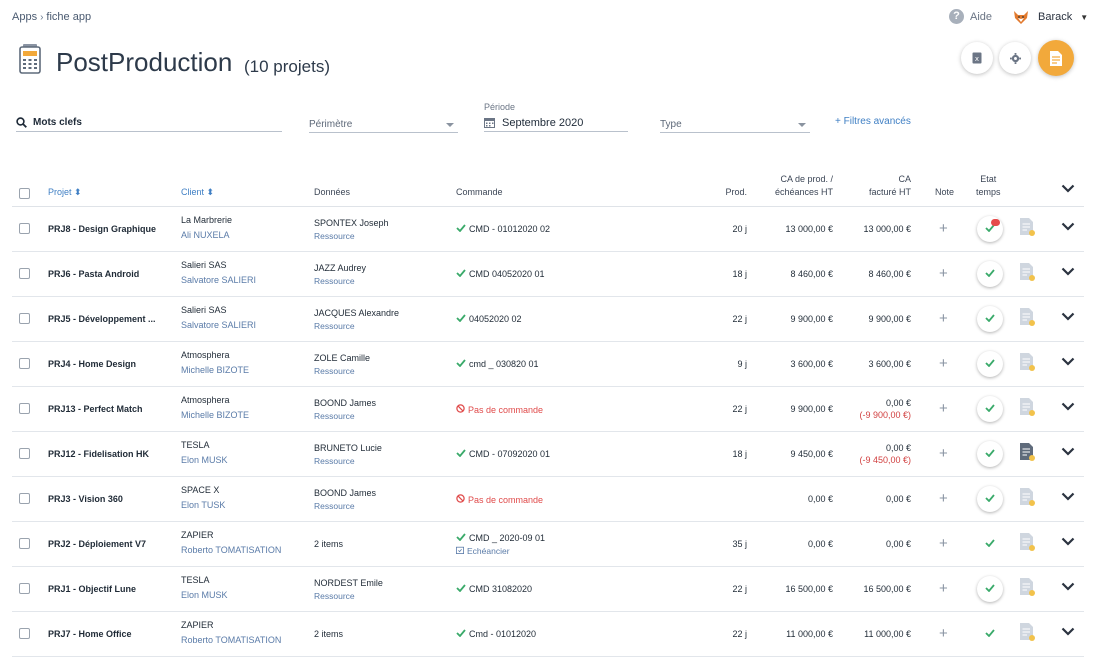 This screenshot has height=668, width=1098. Describe the element at coordinates (970, 16) in the screenshot. I see `help-link: ? Aide` at that location.